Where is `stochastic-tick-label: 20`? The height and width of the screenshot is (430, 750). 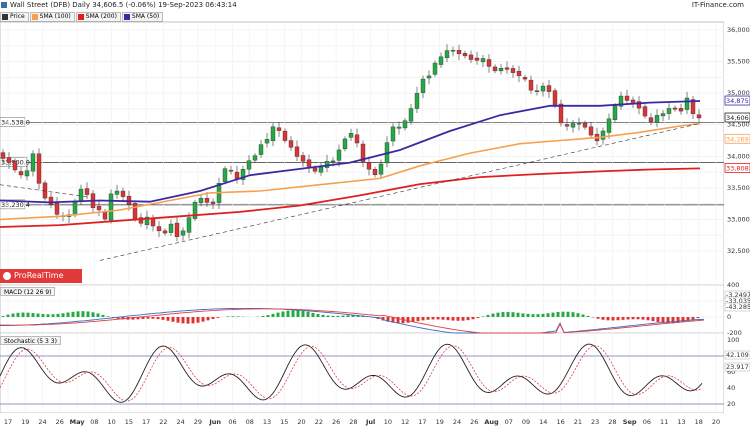 stochastic-tick-label: 20 is located at coordinates (731, 404).